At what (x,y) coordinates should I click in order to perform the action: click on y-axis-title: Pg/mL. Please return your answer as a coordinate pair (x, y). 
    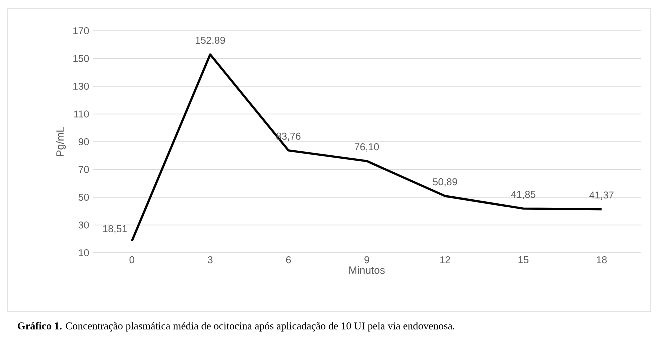
    Looking at the image, I should click on (61, 141).